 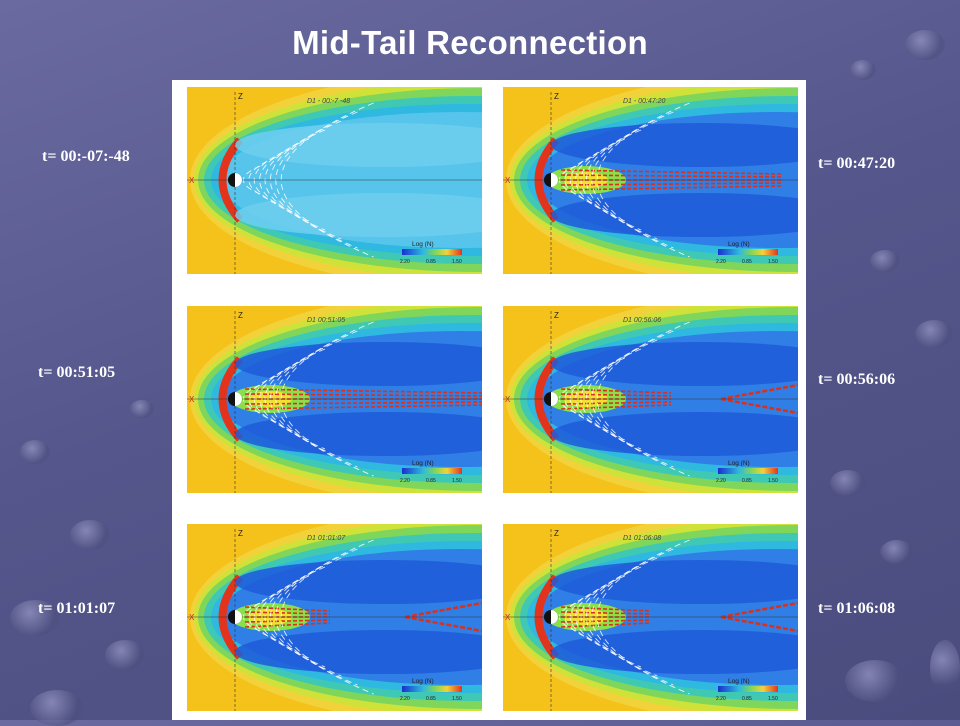 I want to click on slide-title: Mid-Tail Reconnection, so click(x=470, y=42).